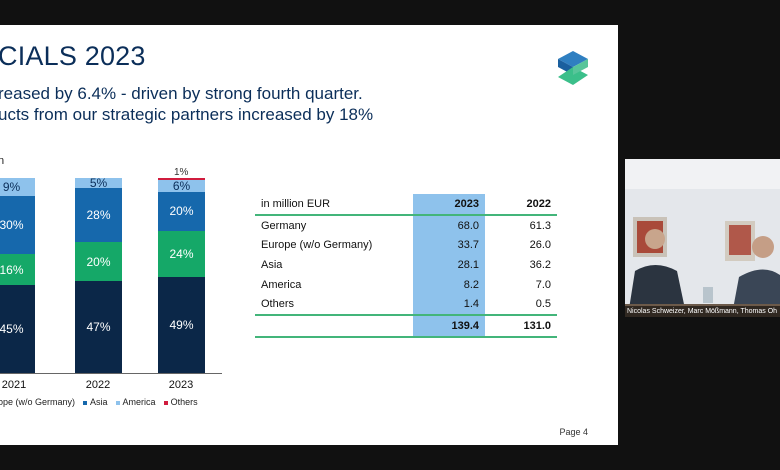 This screenshot has height=470, width=780. I want to click on bar-segment-2021-1: 16%, so click(17, 270).